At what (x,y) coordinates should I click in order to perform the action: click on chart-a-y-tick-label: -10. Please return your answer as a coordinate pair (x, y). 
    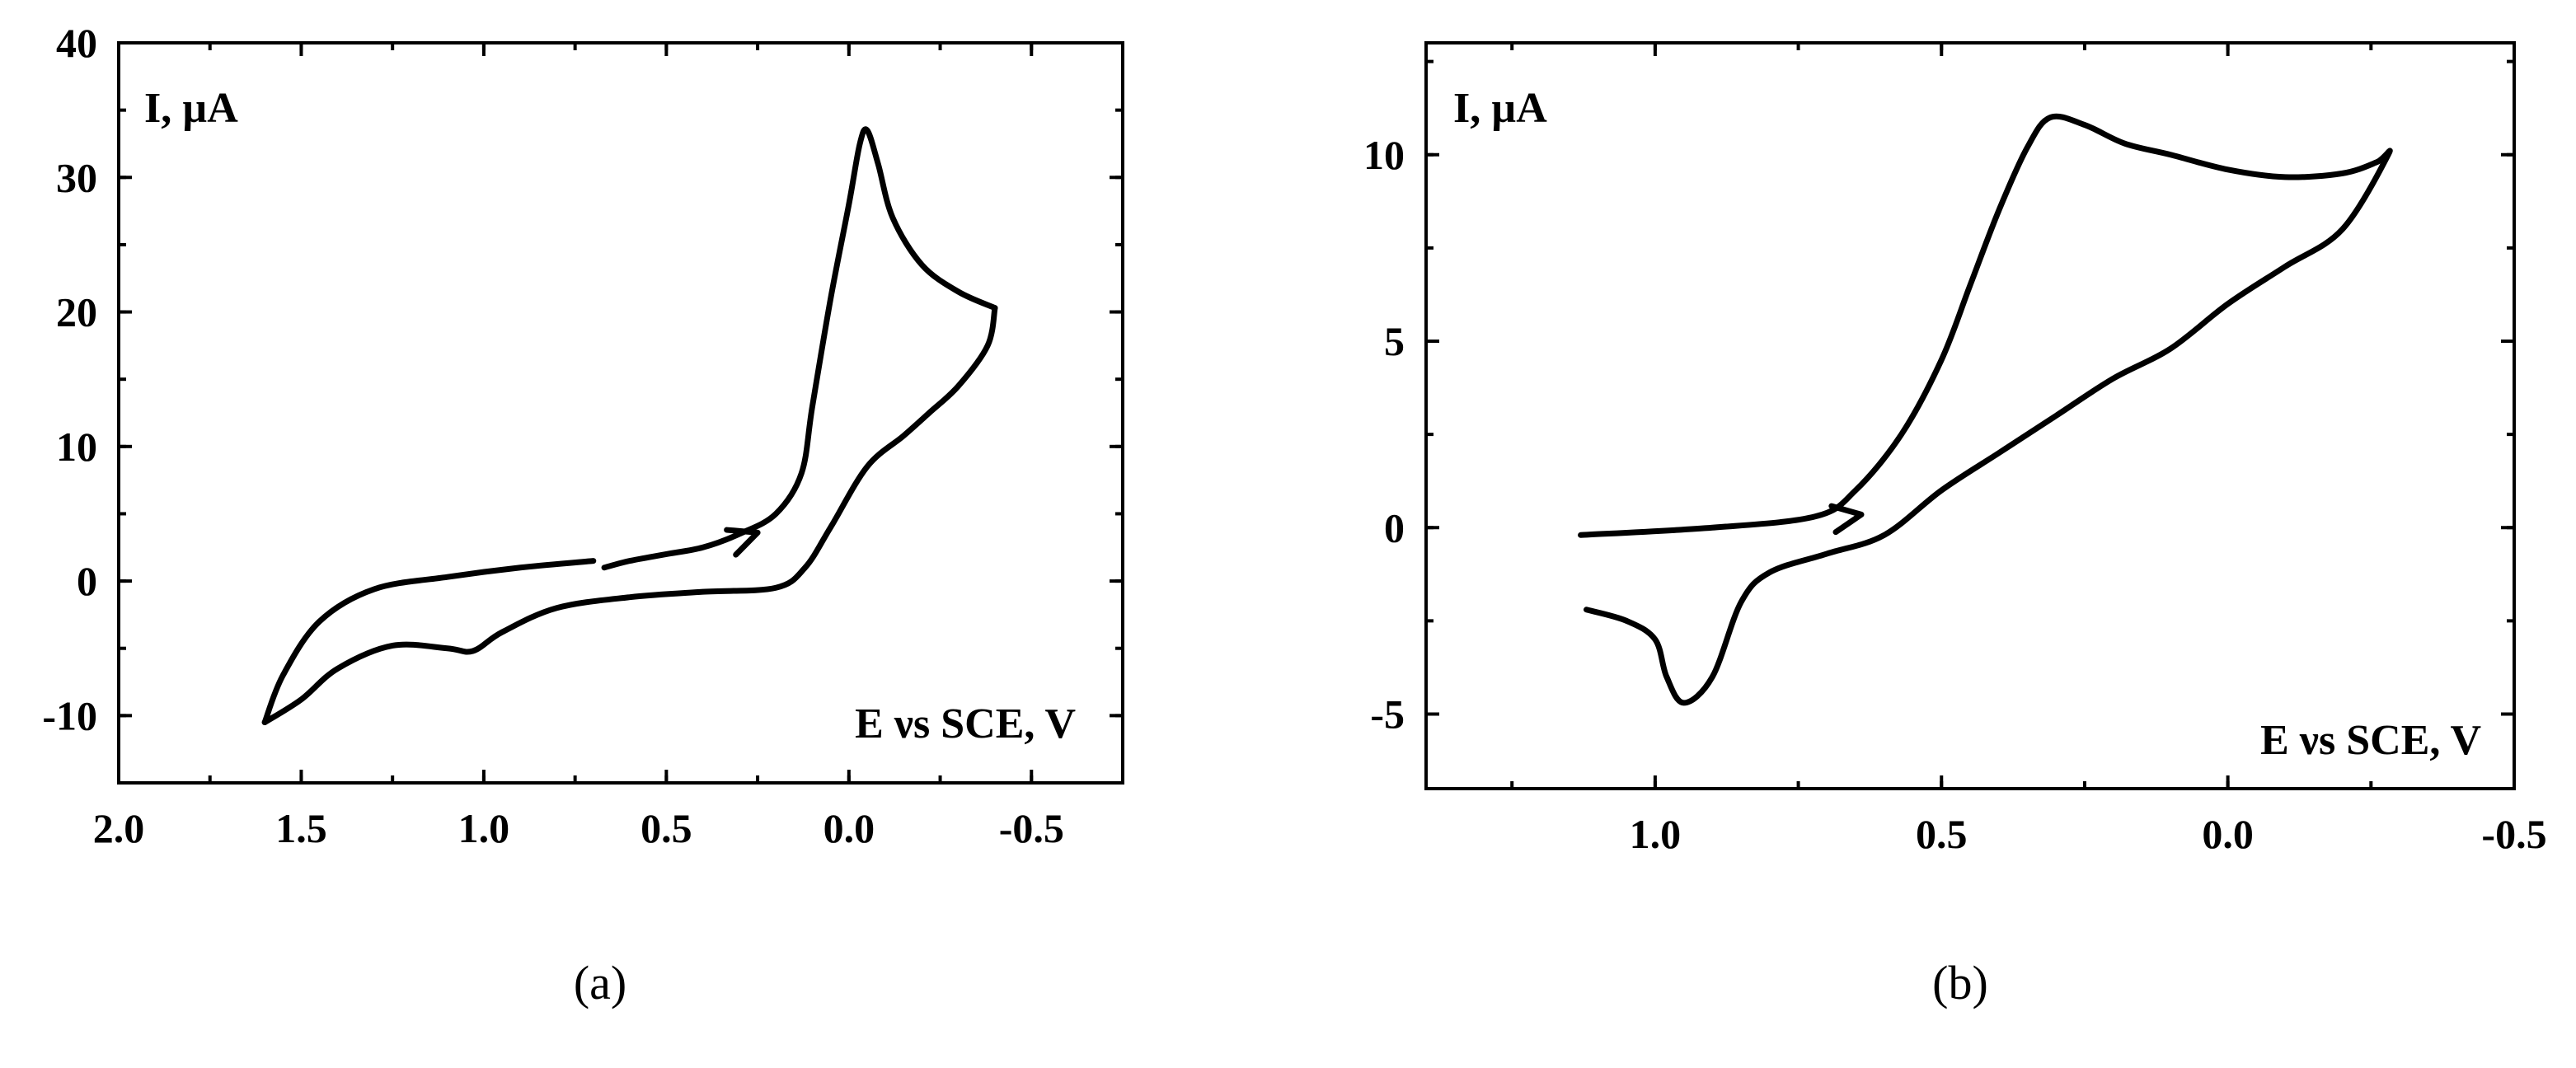
    Looking at the image, I should click on (69, 715).